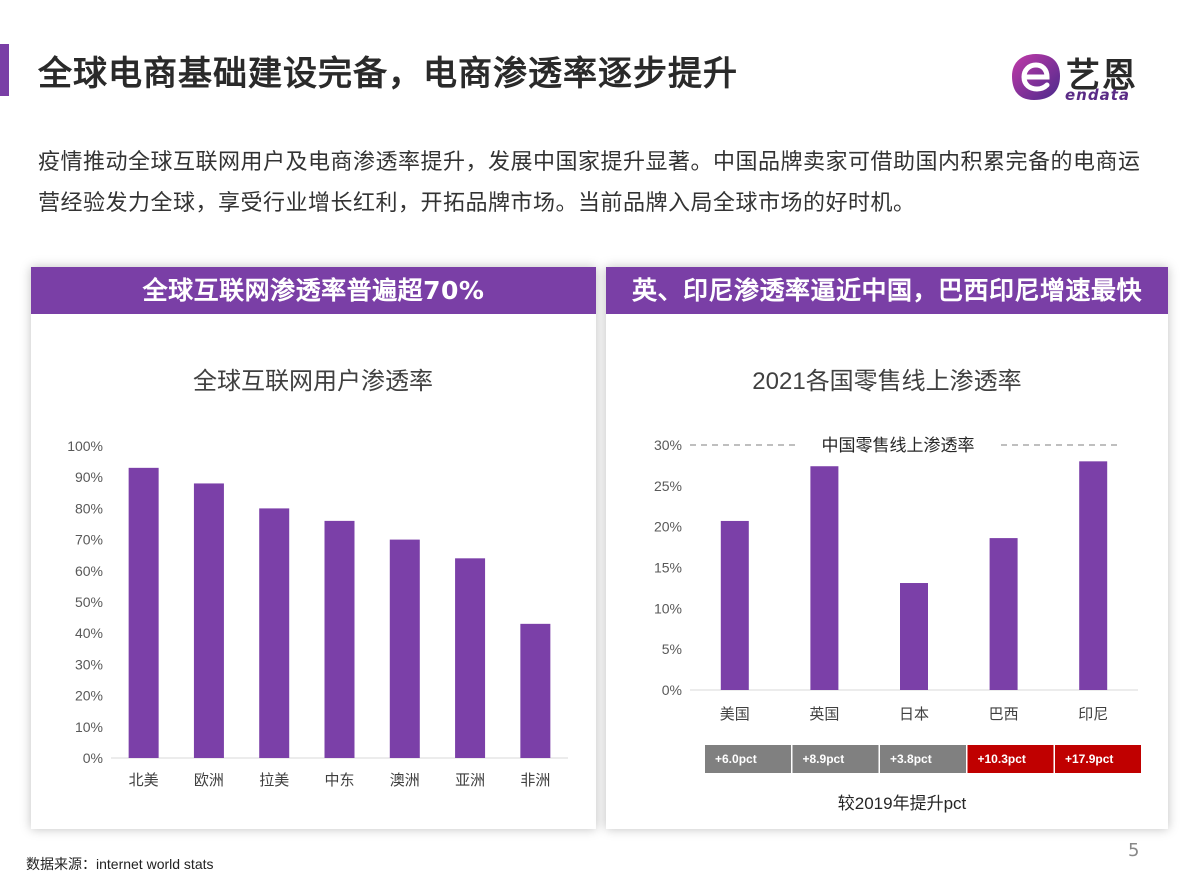 The width and height of the screenshot is (1190, 892). What do you see at coordinates (1134, 850) in the screenshot?
I see `page-number: 5` at bounding box center [1134, 850].